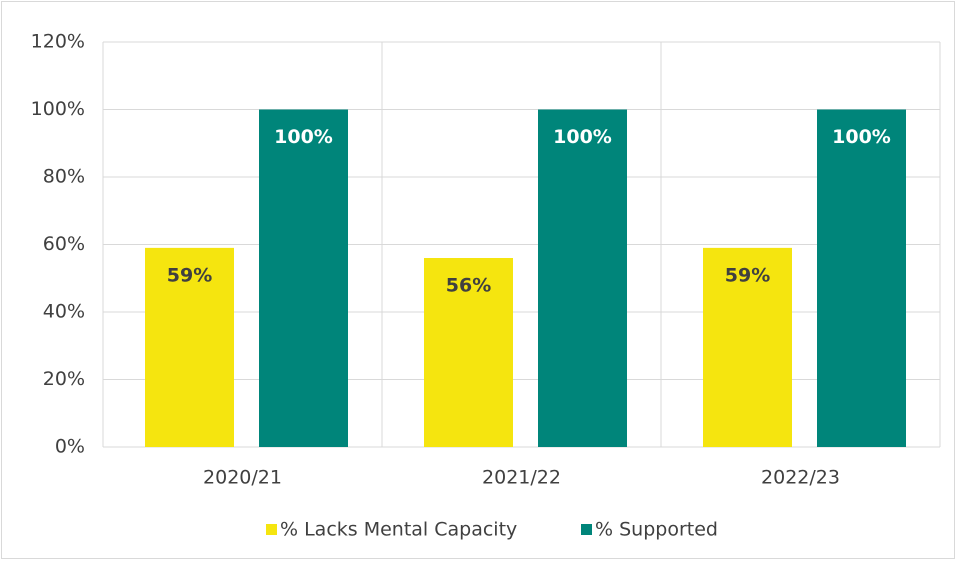 This screenshot has width=957, height=561. I want to click on y-tick-label: 100%, so click(58, 109).